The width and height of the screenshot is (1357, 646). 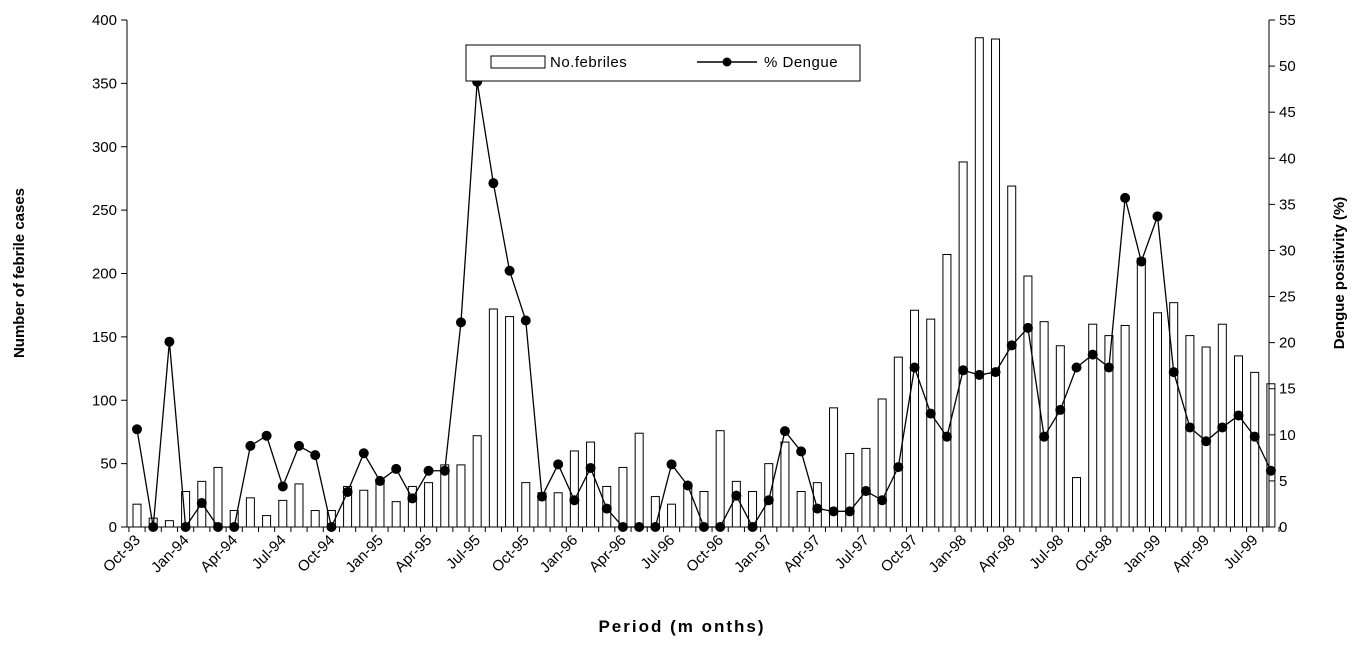 I want to click on x-tick-label: Jul-97, so click(x=852, y=552).